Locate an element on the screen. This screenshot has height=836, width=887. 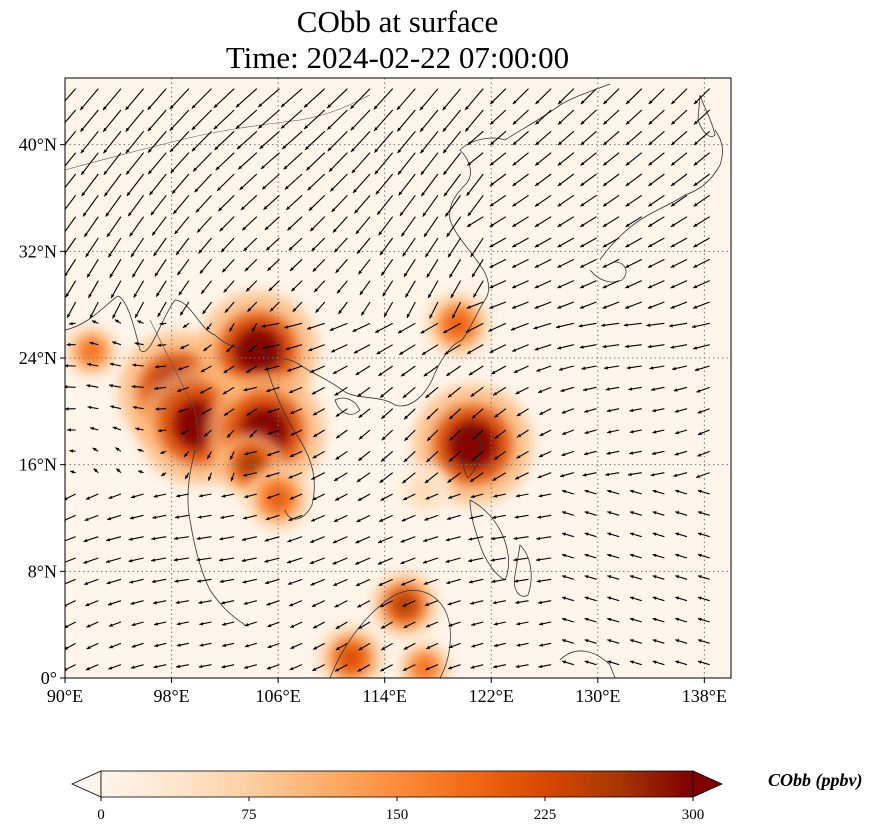
x-tick-label-3: 114°E is located at coordinates (384, 696).